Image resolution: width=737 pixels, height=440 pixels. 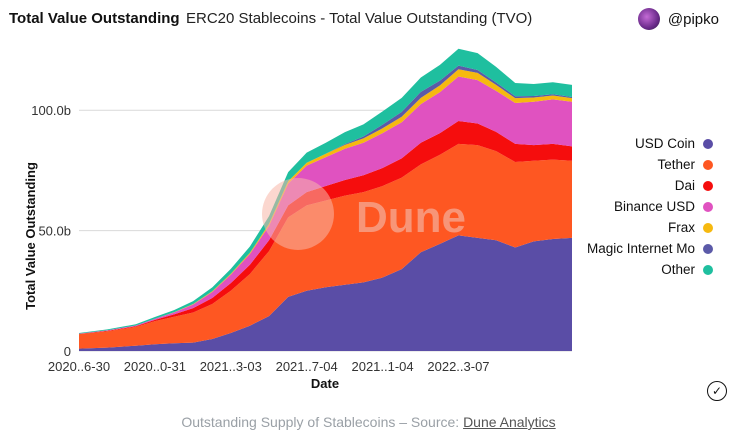 What do you see at coordinates (54, 231) in the screenshot?
I see `y-tick-label: 50.0b` at bounding box center [54, 231].